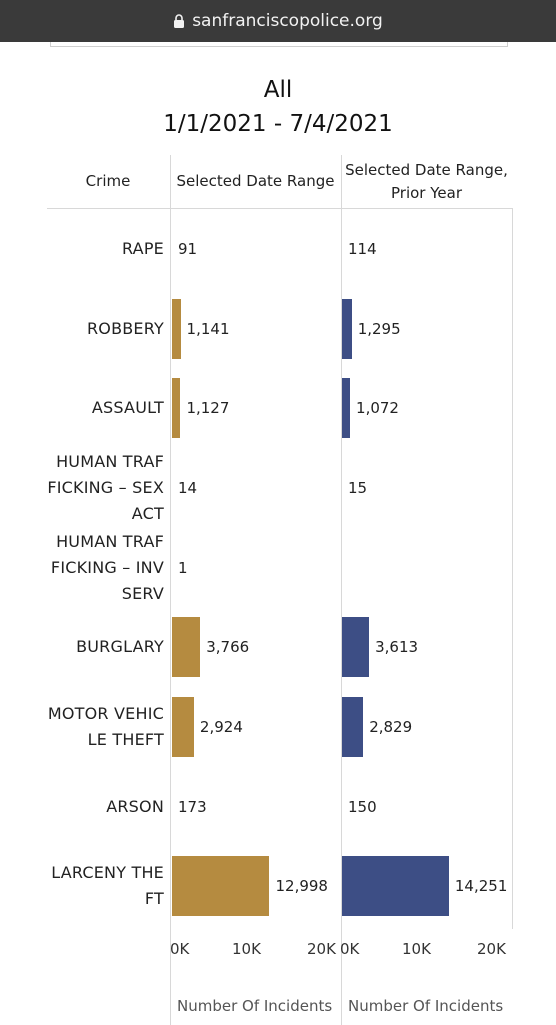  Describe the element at coordinates (107, 567) in the screenshot. I see `crime-label-line: FICKING – INV` at that location.